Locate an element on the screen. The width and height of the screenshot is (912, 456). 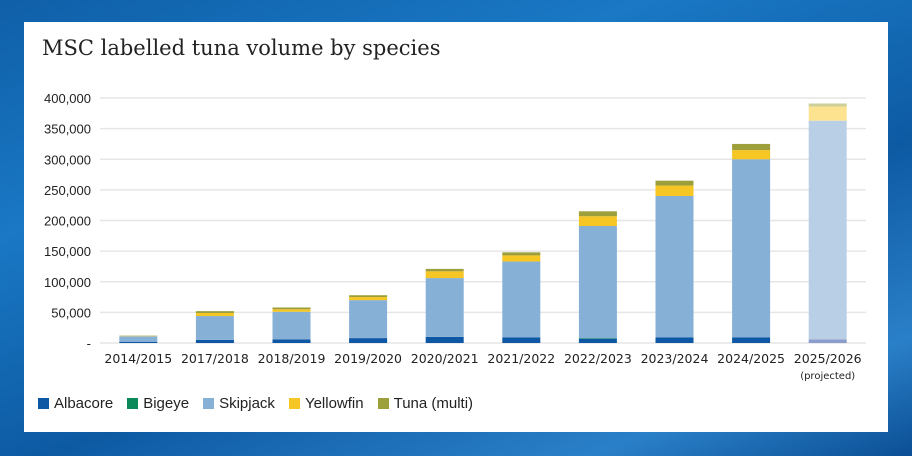
x-tick-label: 2018/2019 is located at coordinates (292, 358).